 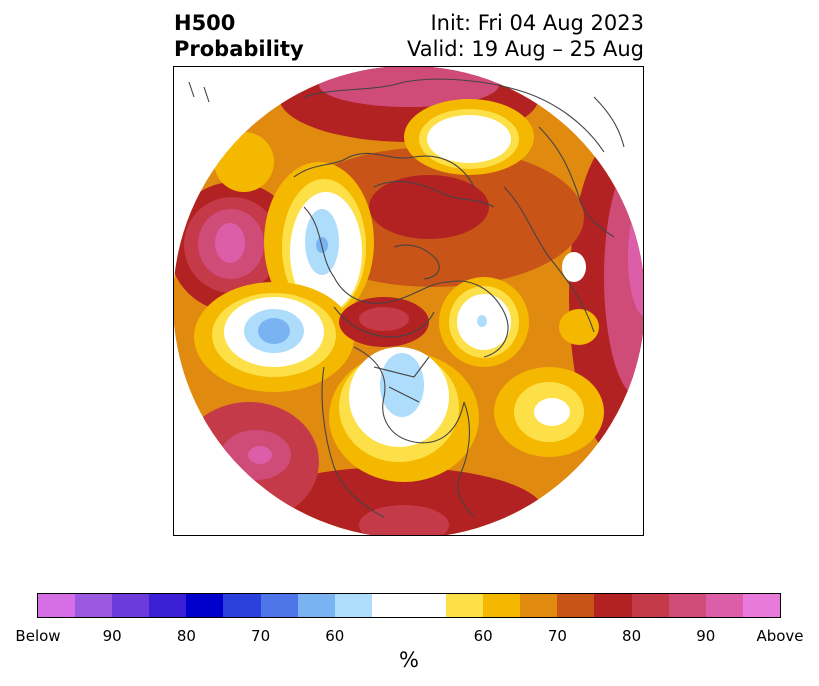 I want to click on field-crimson-pole, so click(x=384, y=319).